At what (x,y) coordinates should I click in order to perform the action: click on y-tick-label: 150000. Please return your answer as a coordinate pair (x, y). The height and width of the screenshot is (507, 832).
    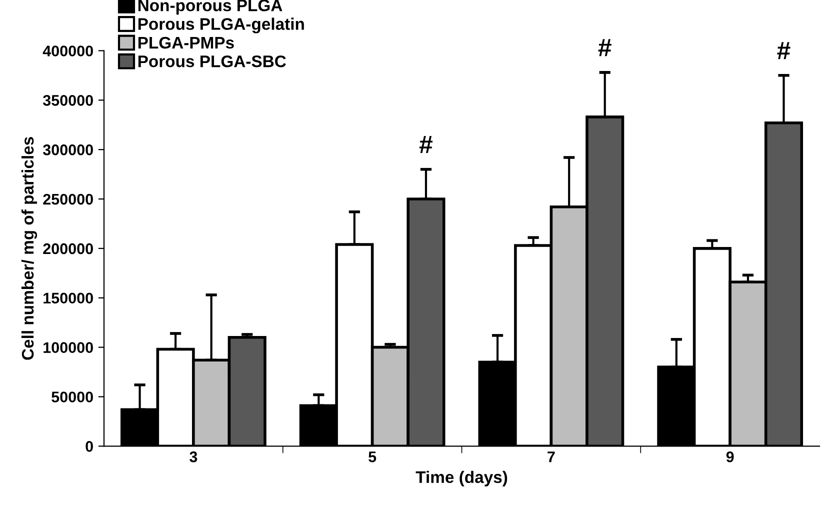
    Looking at the image, I should click on (68, 298).